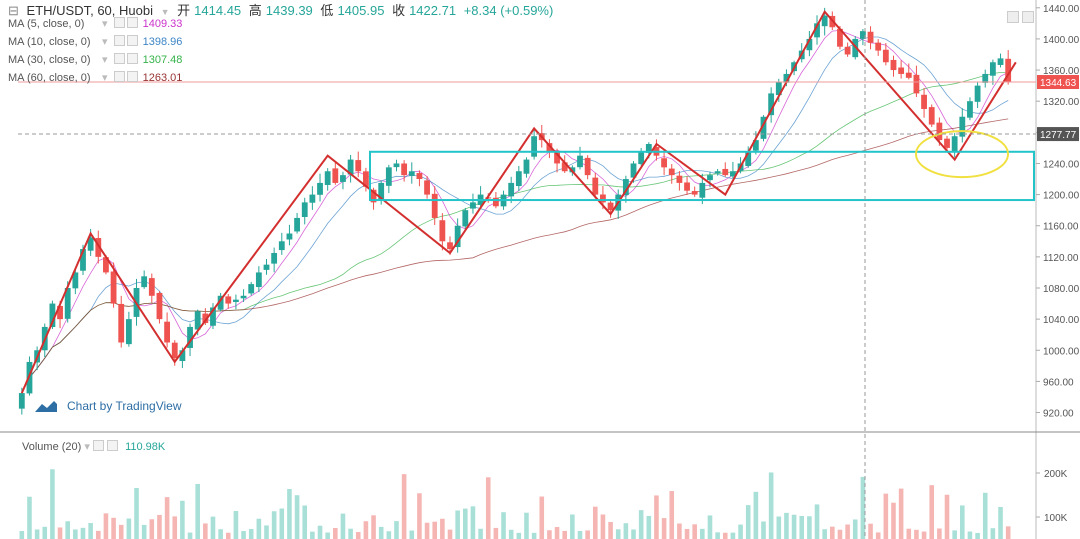  Describe the element at coordinates (1058, 382) in the screenshot. I see `price-tick-label: 960.00` at that location.